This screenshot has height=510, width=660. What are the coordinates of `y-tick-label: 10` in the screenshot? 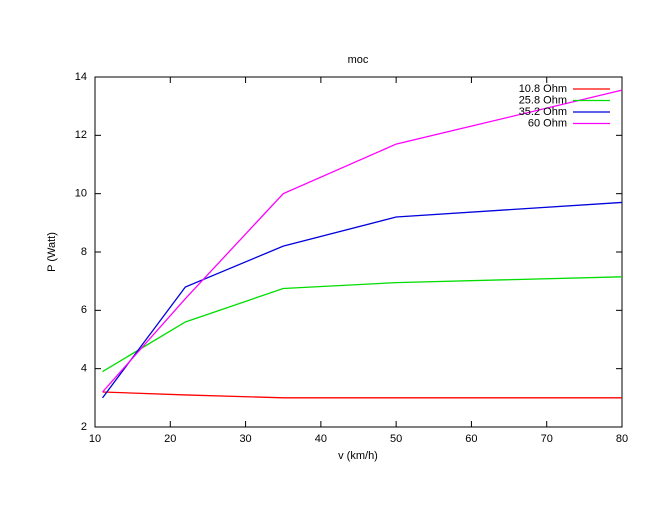 It's located at (81, 194).